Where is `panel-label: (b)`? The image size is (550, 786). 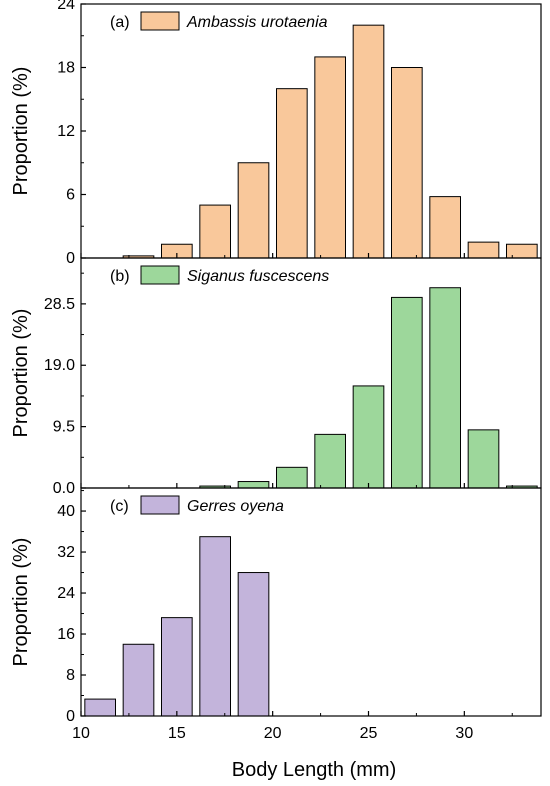 panel-label: (b) is located at coordinates (120, 276).